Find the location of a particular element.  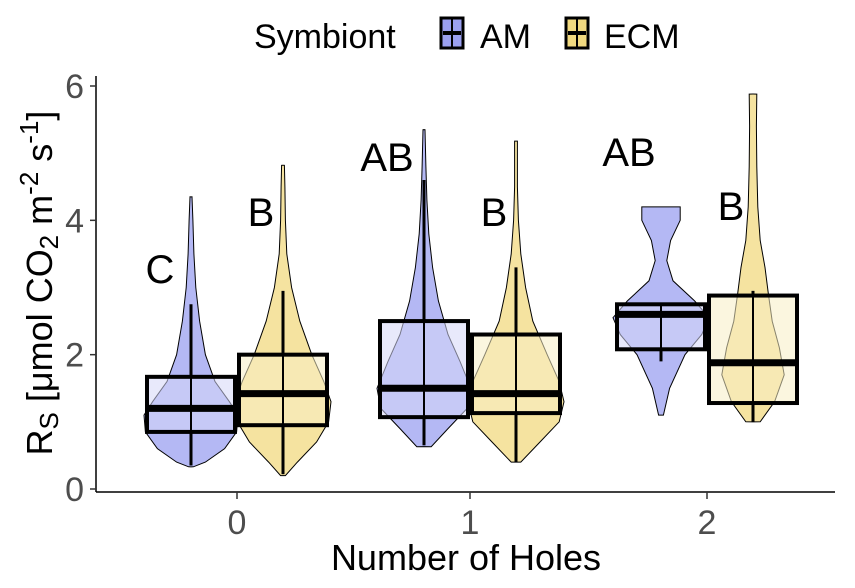

legend-title: Symbiont is located at coordinates (325, 37).